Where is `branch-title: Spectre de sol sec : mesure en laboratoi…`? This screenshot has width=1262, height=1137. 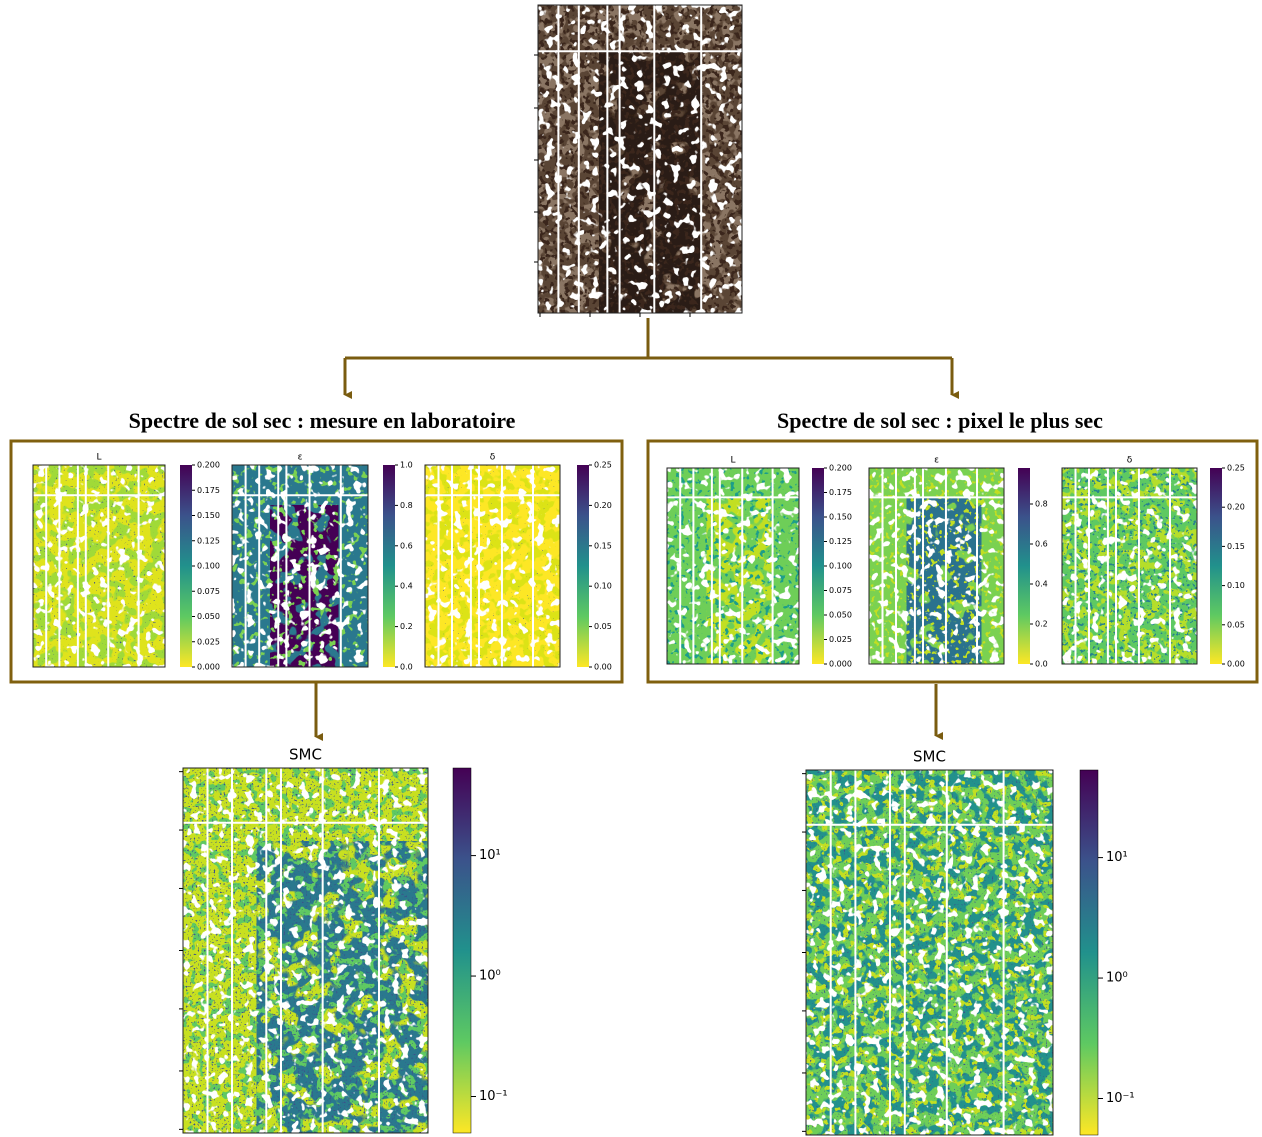
branch-title: Spectre de sol sec : mesure en laboratoi… is located at coordinates (322, 420).